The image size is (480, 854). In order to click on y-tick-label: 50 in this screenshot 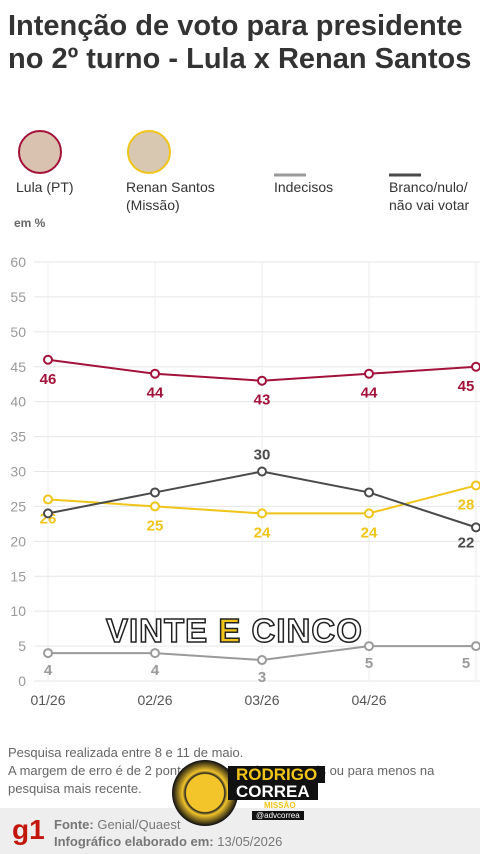, I will do `click(18, 332)`.